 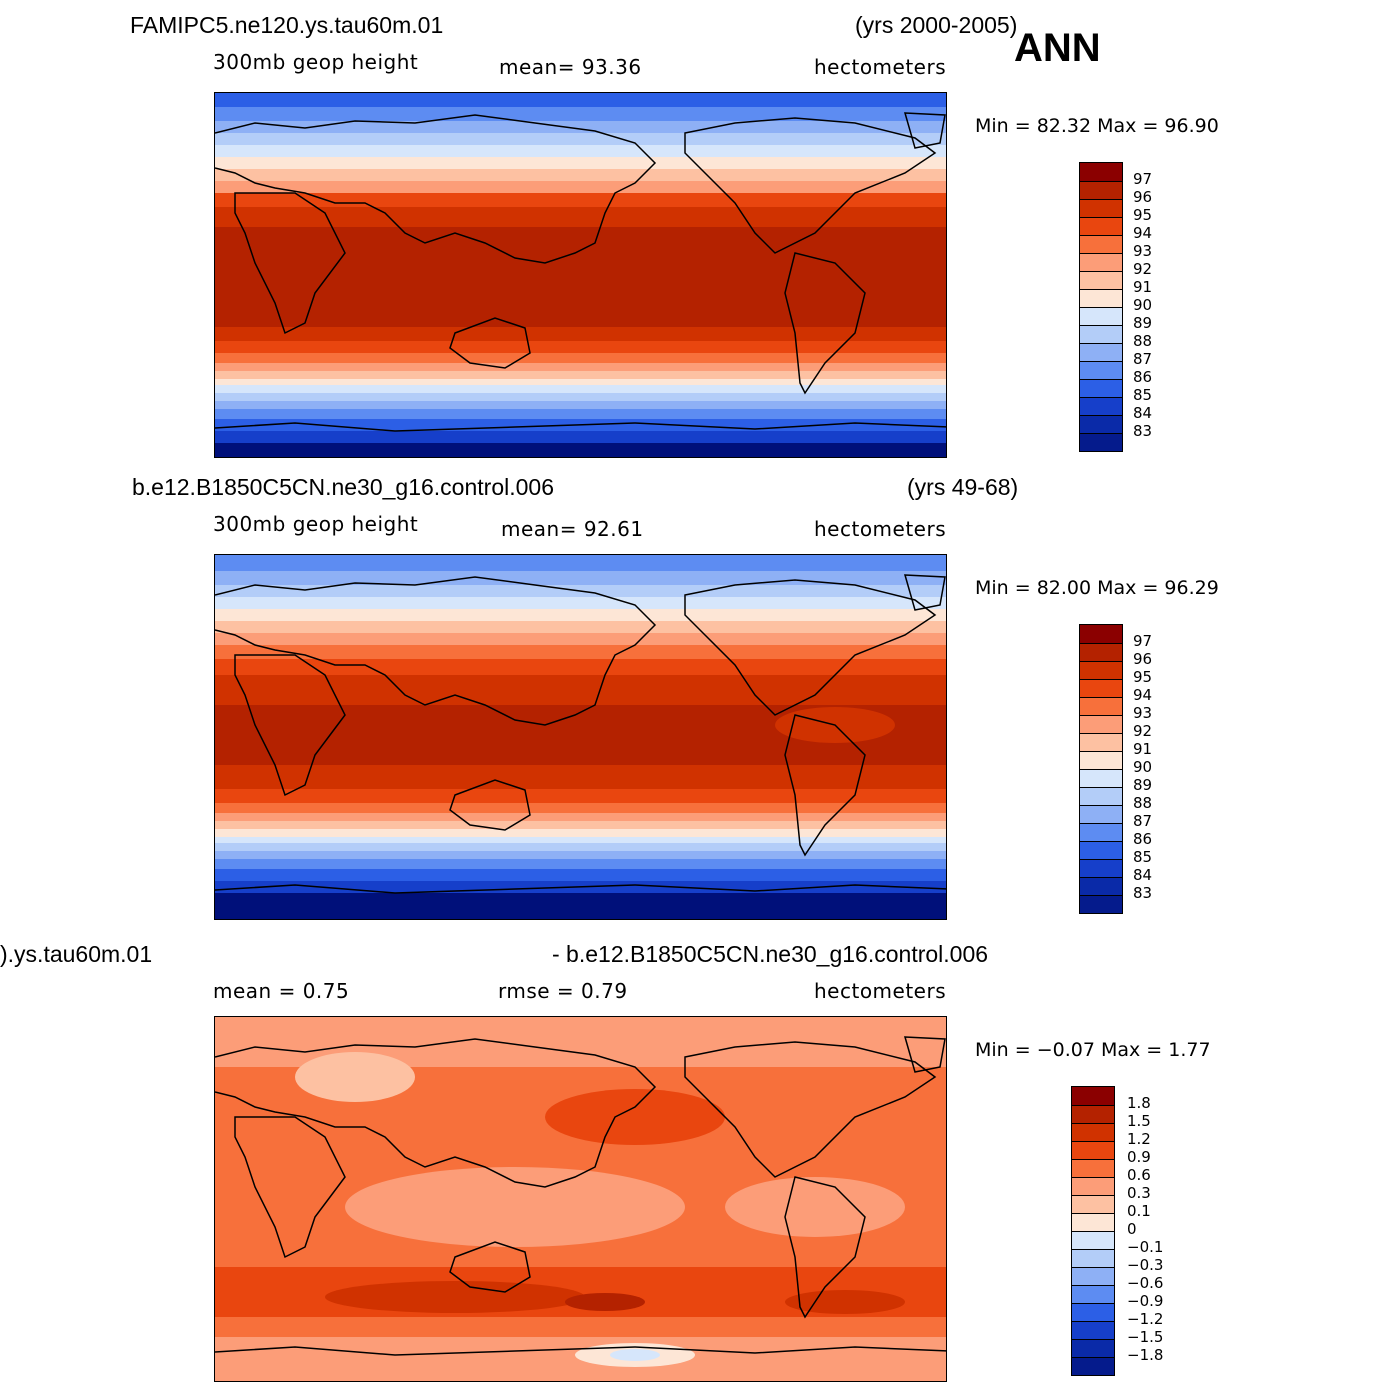 I want to click on colorbar-label: −0.6, so click(x=1145, y=1283).